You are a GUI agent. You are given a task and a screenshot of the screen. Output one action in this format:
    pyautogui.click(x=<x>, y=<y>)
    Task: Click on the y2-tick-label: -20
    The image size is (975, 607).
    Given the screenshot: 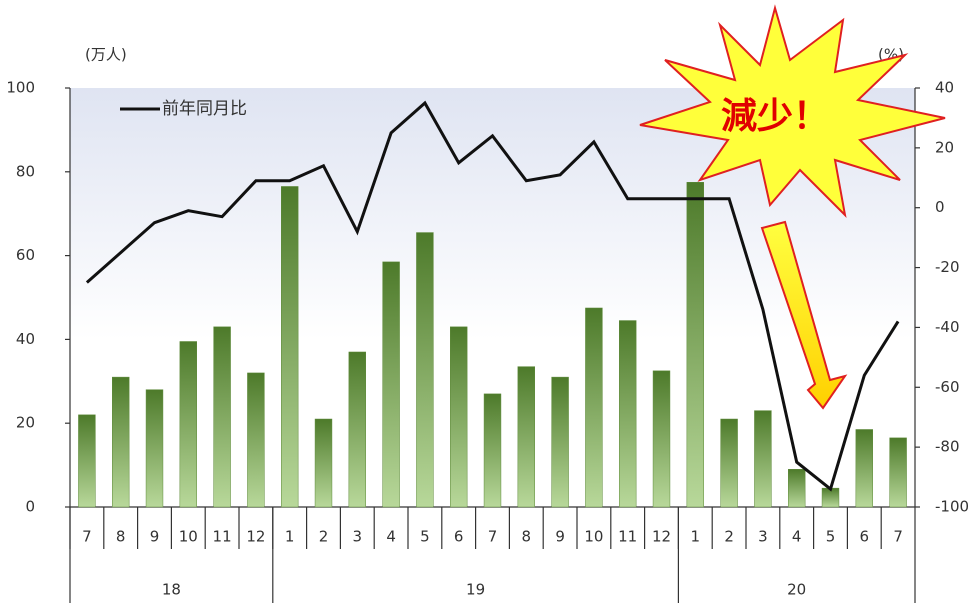 What is the action you would take?
    pyautogui.click(x=947, y=267)
    